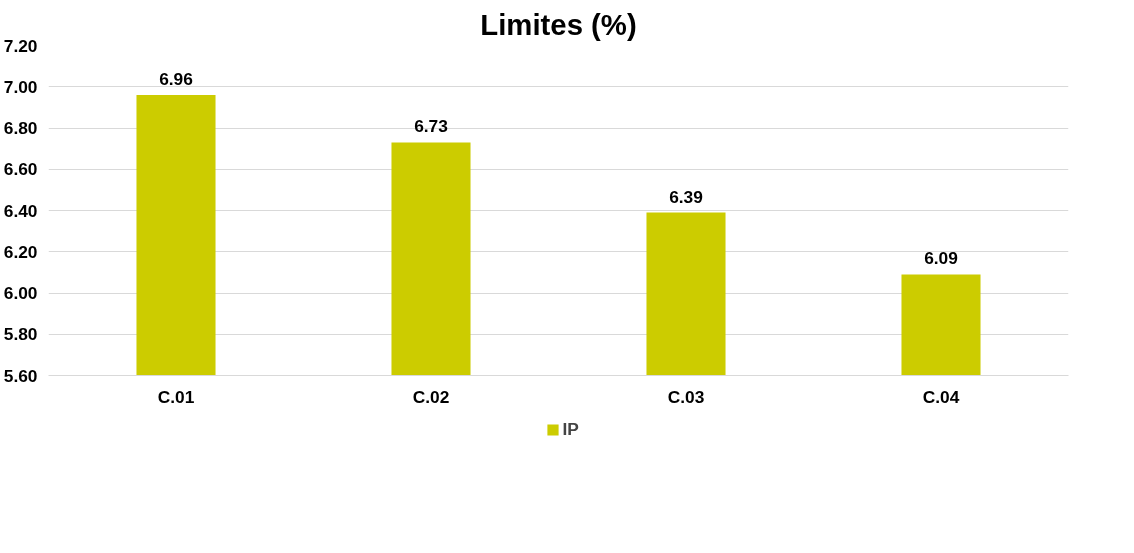 The image size is (1134, 553). Describe the element at coordinates (20, 375) in the screenshot. I see `y-tick-label: 5.60` at that location.